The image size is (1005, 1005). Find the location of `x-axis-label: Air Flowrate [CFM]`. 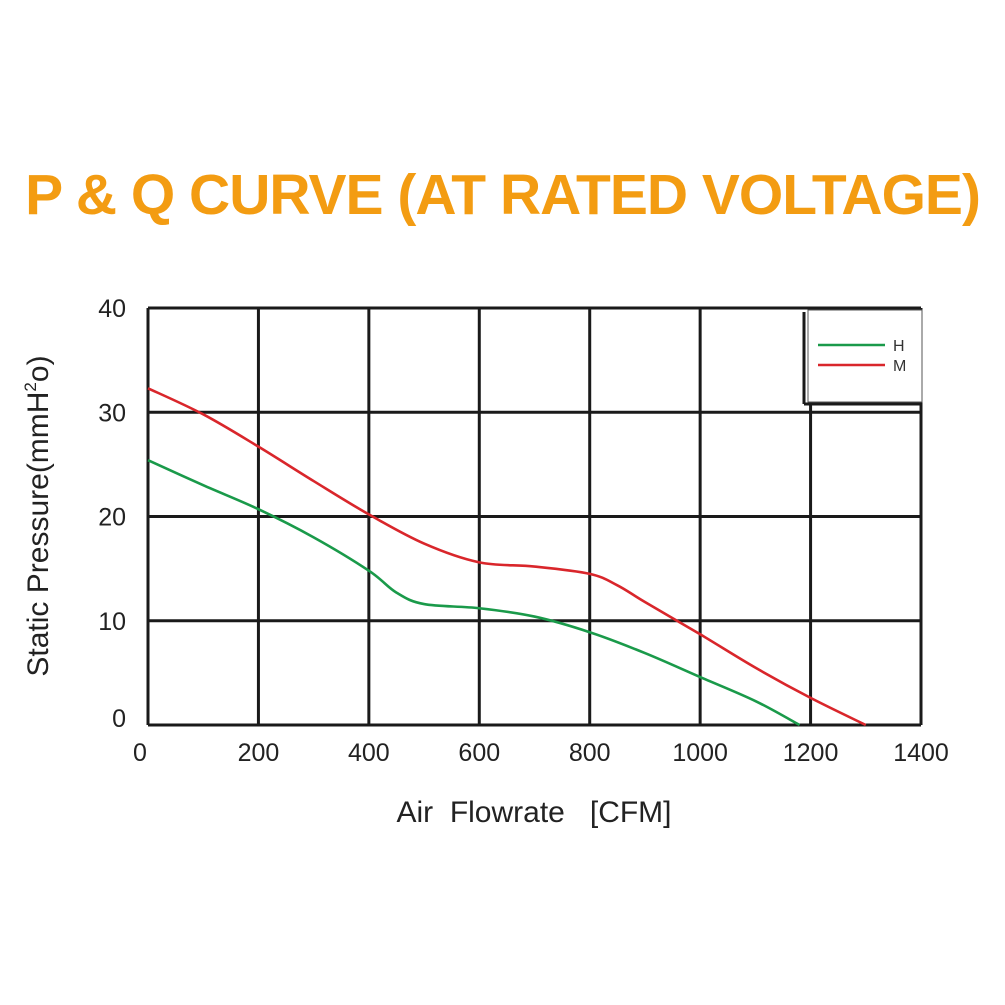

x-axis-label: Air Flowrate [CFM] is located at coordinates (533, 812).